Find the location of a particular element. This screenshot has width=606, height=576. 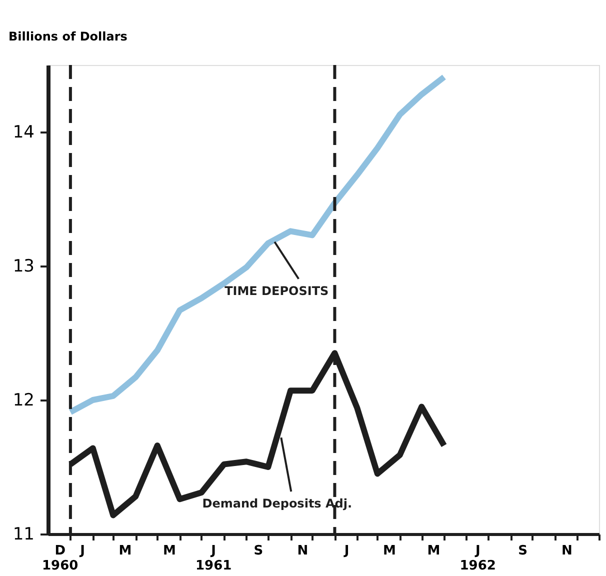

y-tick-label: 12 is located at coordinates (23, 400).